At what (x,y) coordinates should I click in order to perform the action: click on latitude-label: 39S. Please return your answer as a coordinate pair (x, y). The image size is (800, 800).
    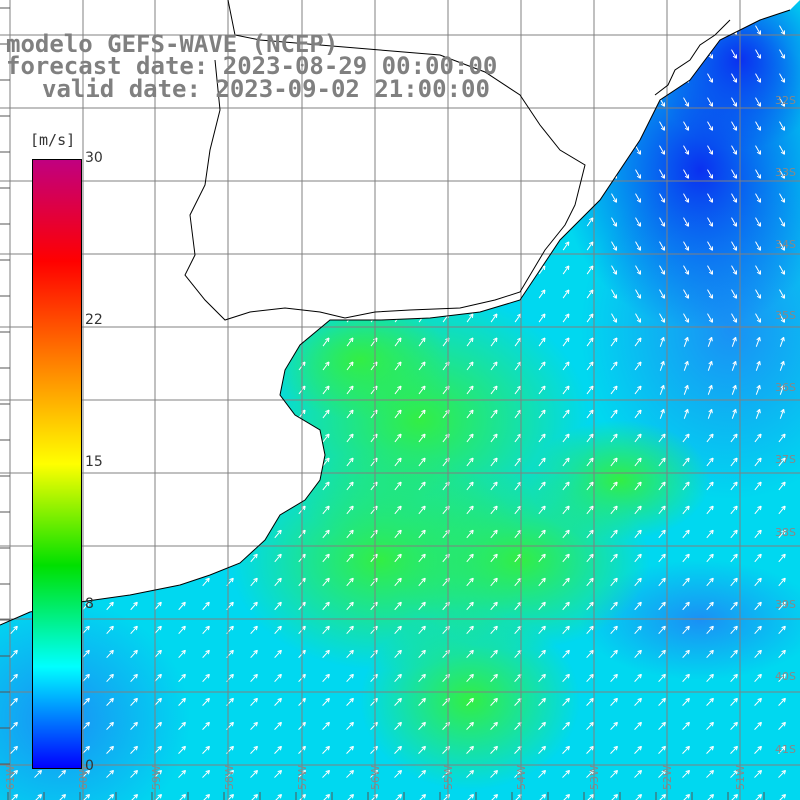
    Looking at the image, I should click on (785, 604).